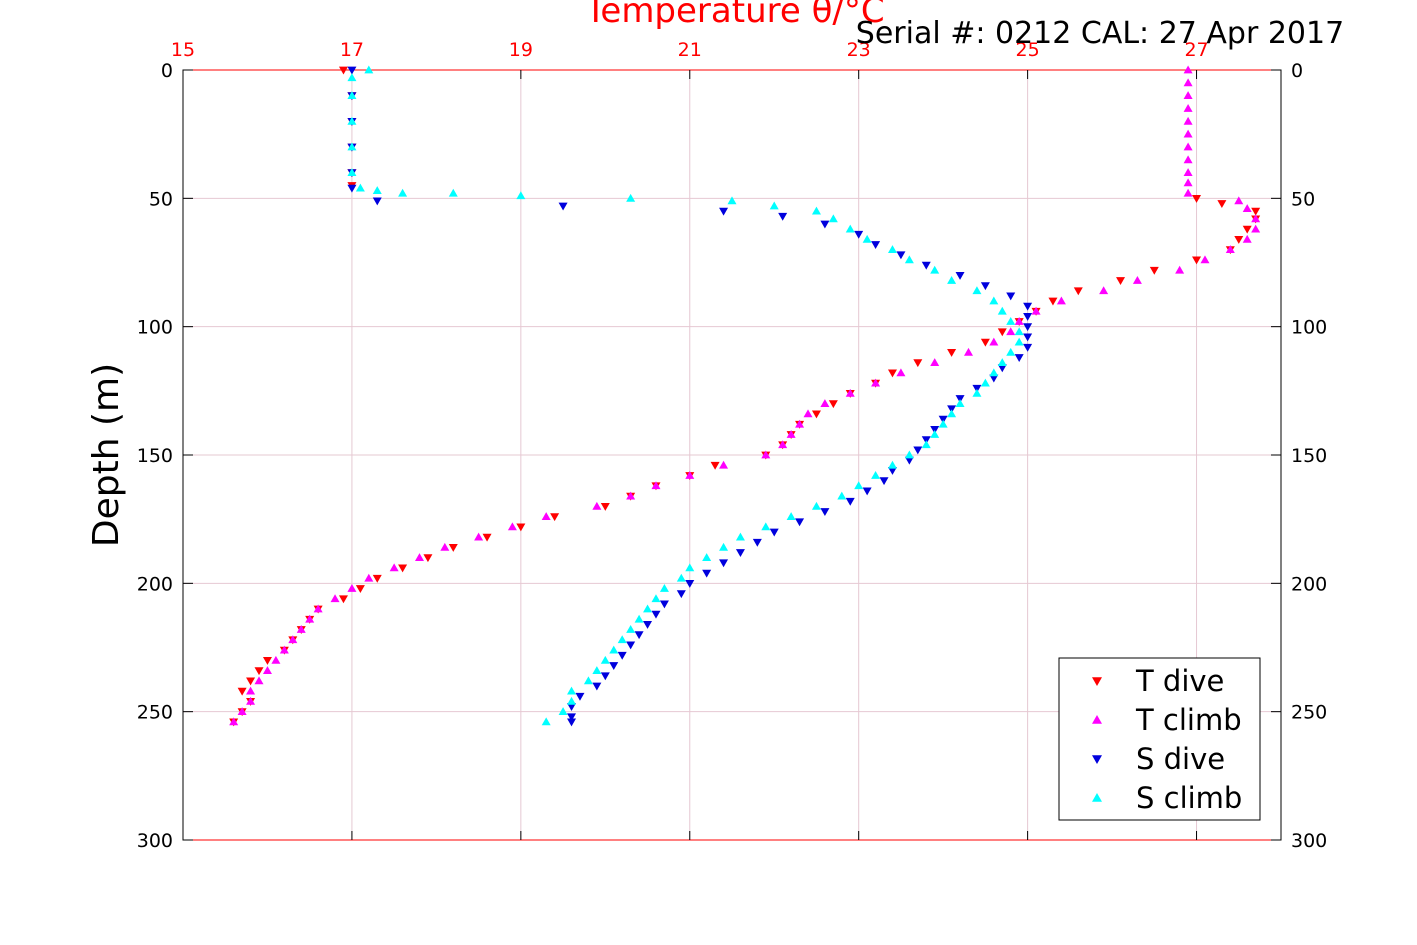 This screenshot has width=1417, height=945. Describe the element at coordinates (1309, 841) in the screenshot. I see `y-tick-label-right: 300` at that location.